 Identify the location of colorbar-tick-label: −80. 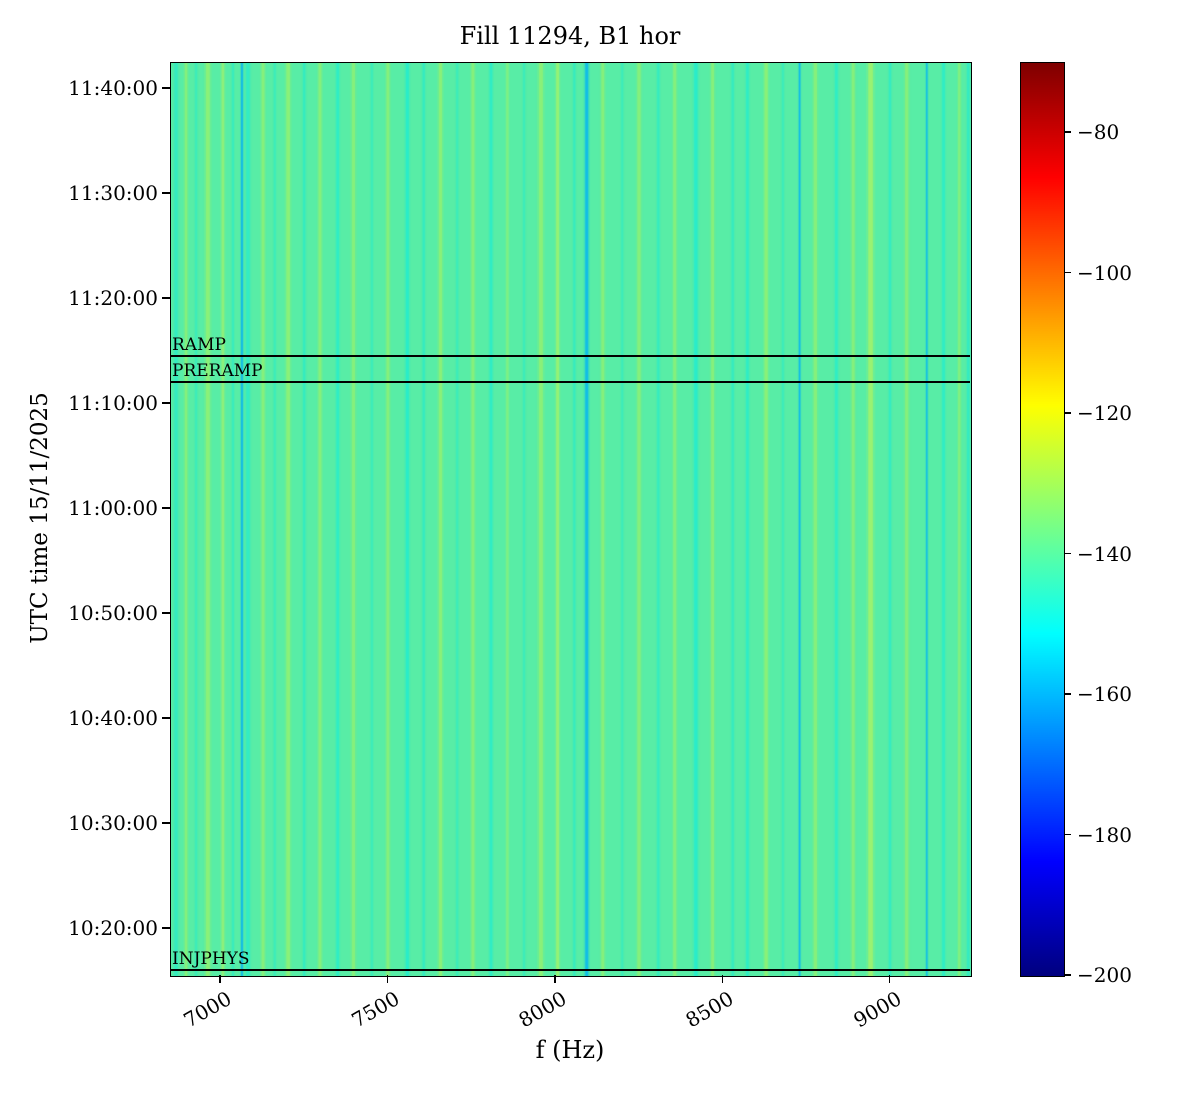
(1098, 132).